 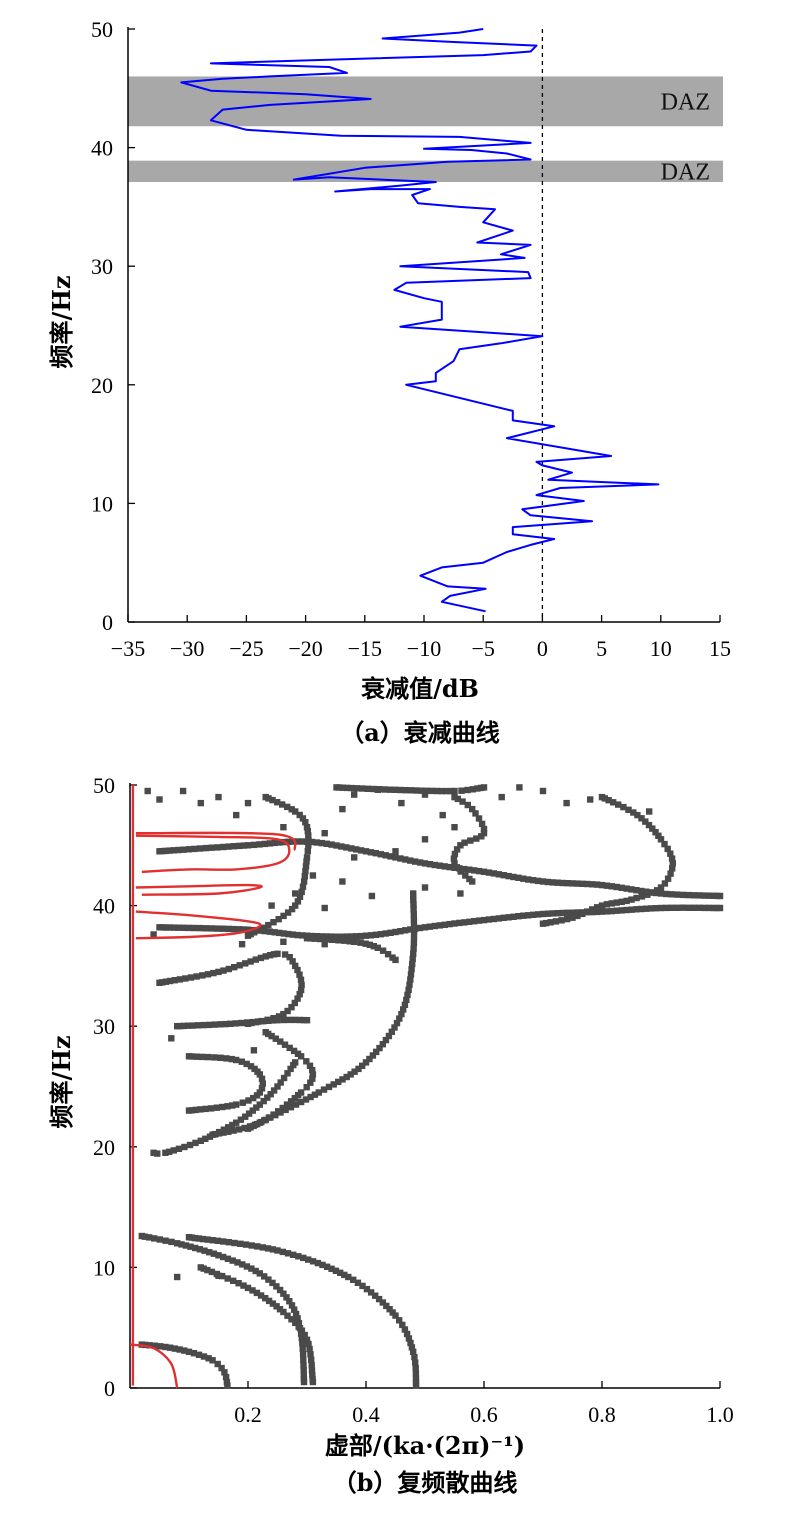 I want to click on x-tick-label-a: 10, so click(x=661, y=648).